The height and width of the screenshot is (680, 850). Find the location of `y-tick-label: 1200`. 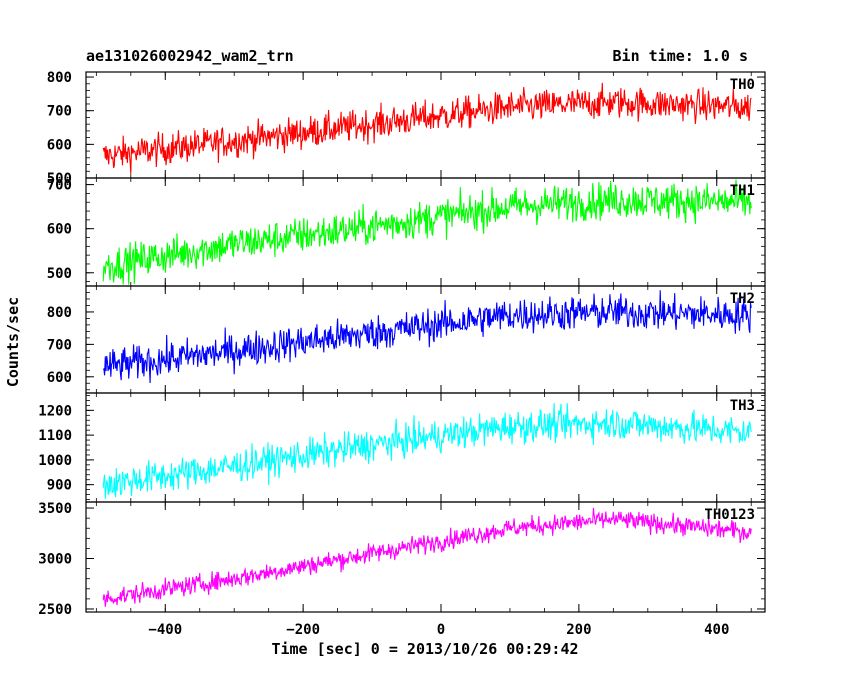

y-tick-label: 1200 is located at coordinates (55, 411).